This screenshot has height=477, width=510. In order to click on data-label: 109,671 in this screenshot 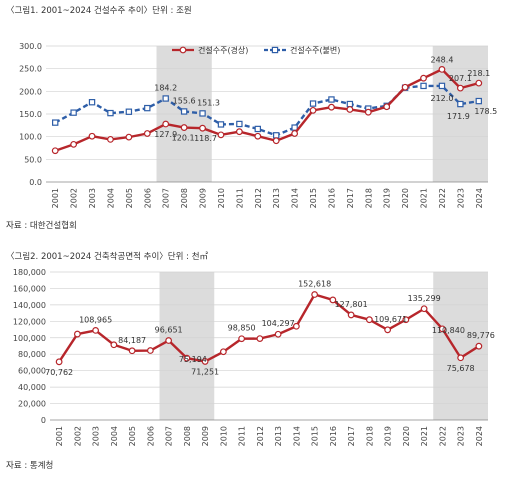, I will do `click(390, 319)`.